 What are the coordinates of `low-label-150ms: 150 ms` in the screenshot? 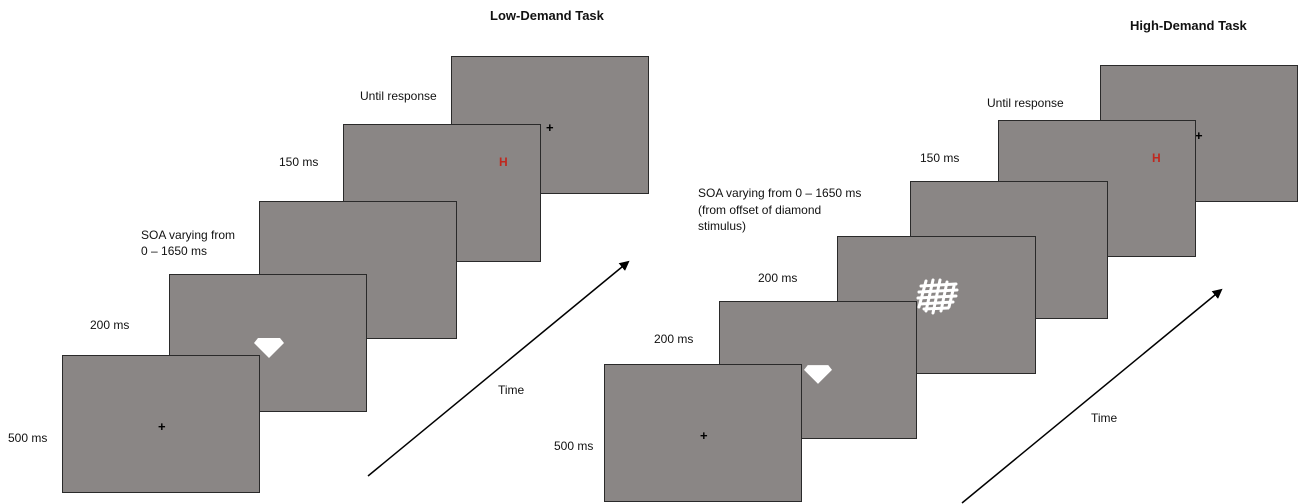 It's located at (299, 162).